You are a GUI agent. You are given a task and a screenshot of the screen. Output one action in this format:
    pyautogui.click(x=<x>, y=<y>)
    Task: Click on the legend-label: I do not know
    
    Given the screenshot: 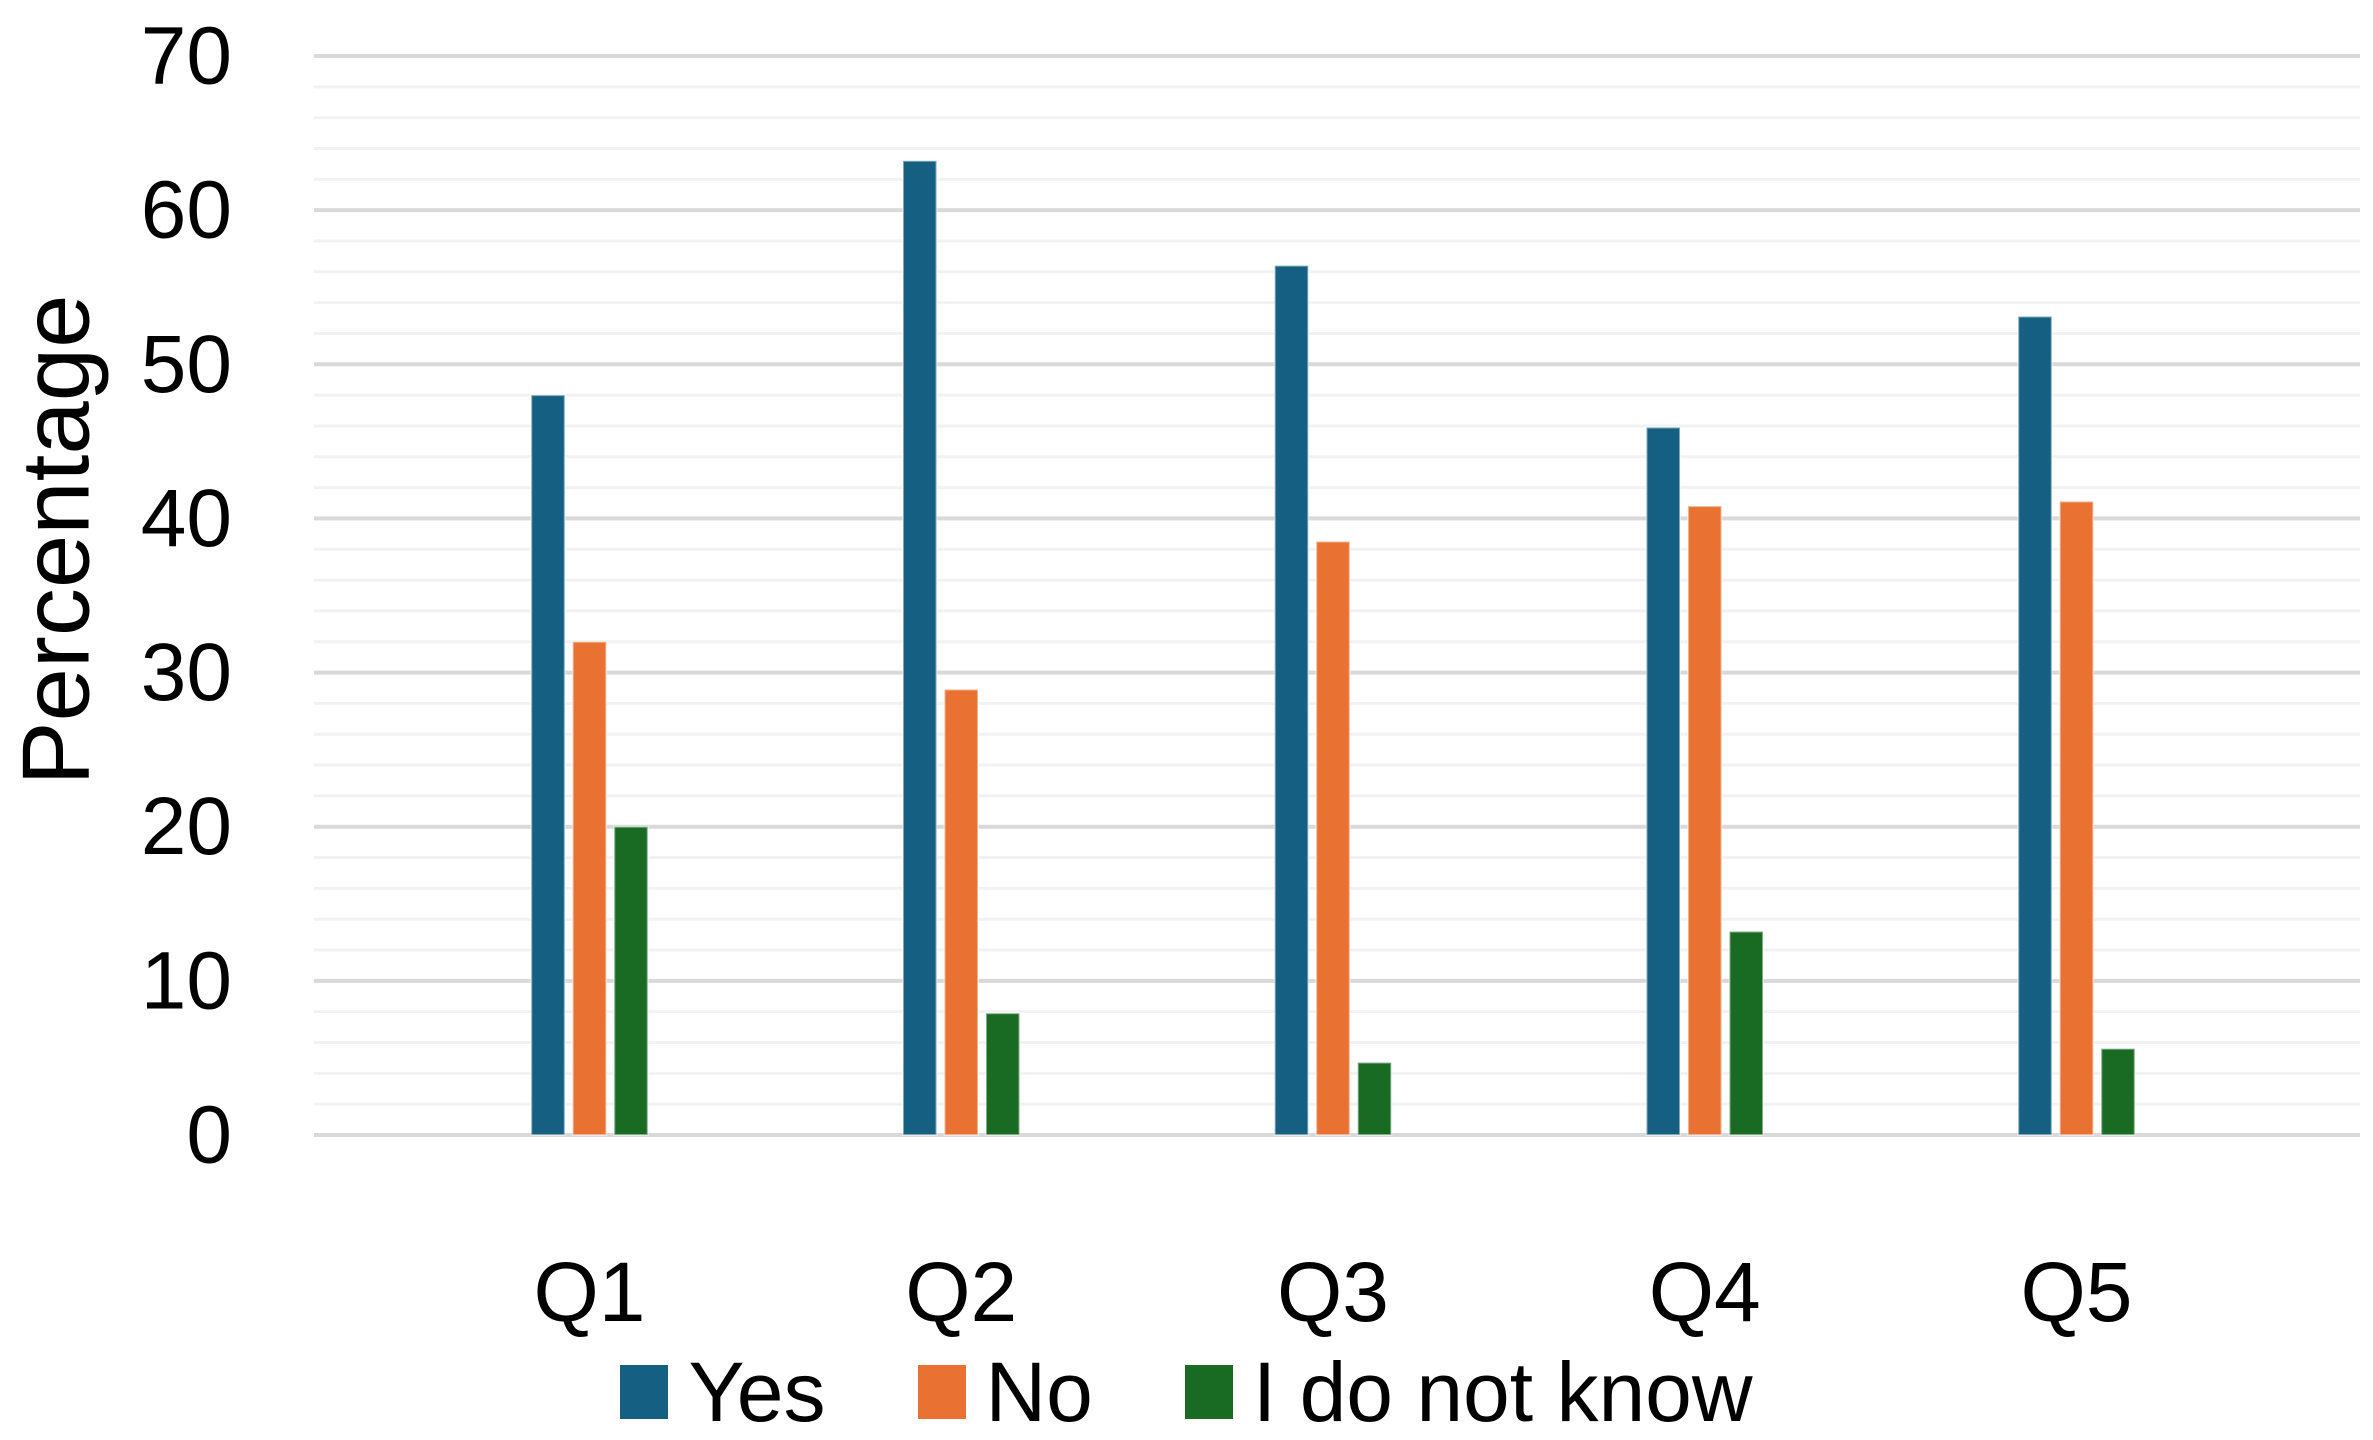 What is the action you would take?
    pyautogui.click(x=1502, y=1392)
    